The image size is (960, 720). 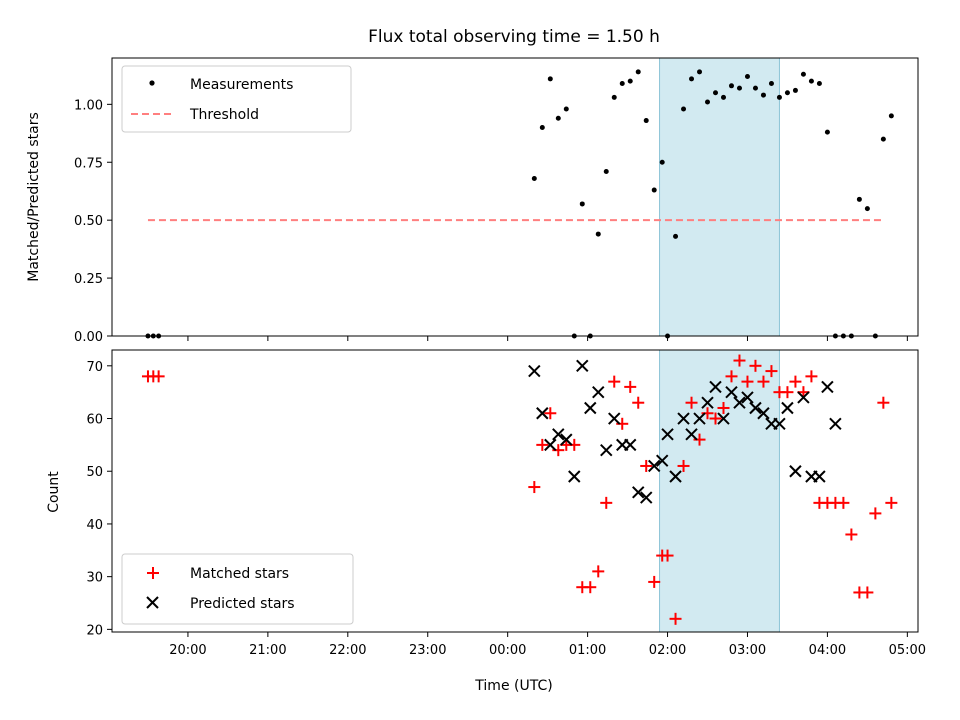 I want to click on x-tick-label: 02:00, so click(x=667, y=650).